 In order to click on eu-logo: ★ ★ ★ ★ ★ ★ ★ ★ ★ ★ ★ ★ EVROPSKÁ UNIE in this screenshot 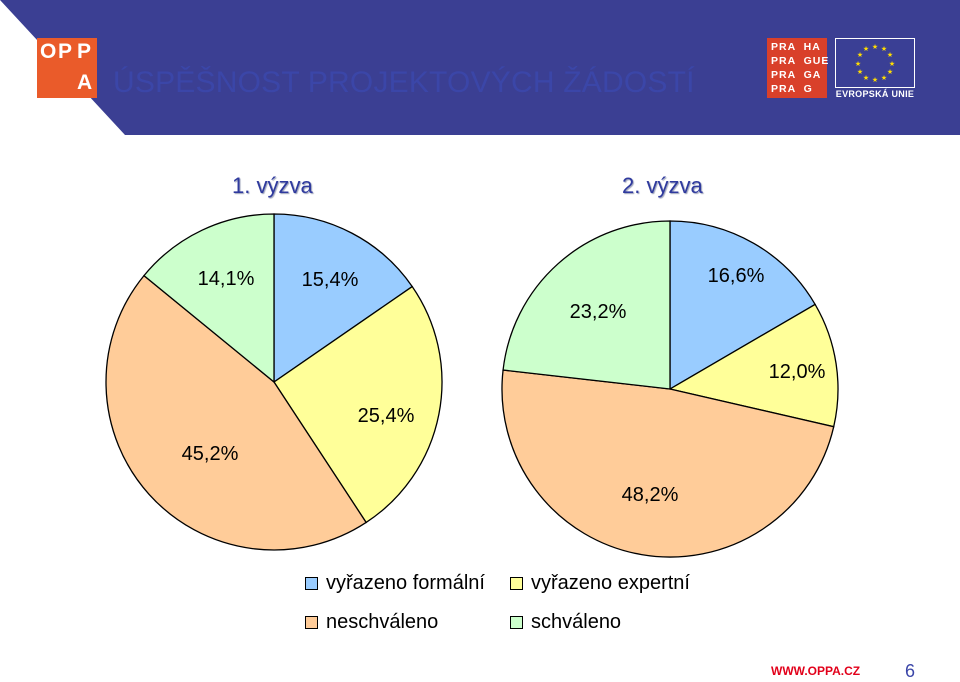, I will do `click(875, 68)`.